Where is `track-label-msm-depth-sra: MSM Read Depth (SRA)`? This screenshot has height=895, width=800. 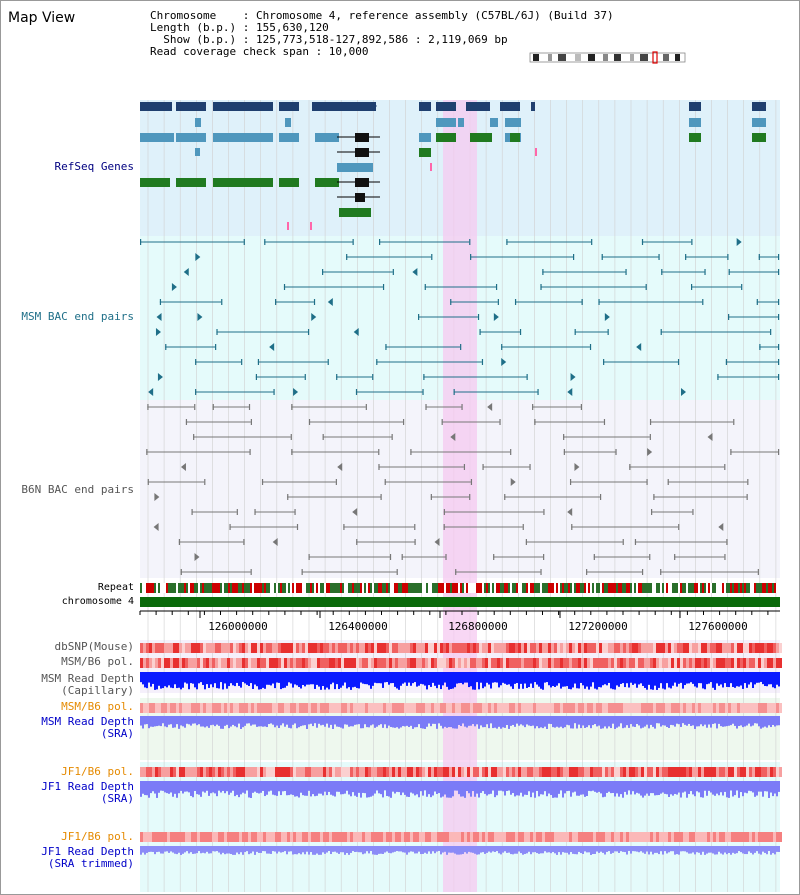 track-label-msm-depth-sra: MSM Read Depth (SRA) is located at coordinates (87, 727).